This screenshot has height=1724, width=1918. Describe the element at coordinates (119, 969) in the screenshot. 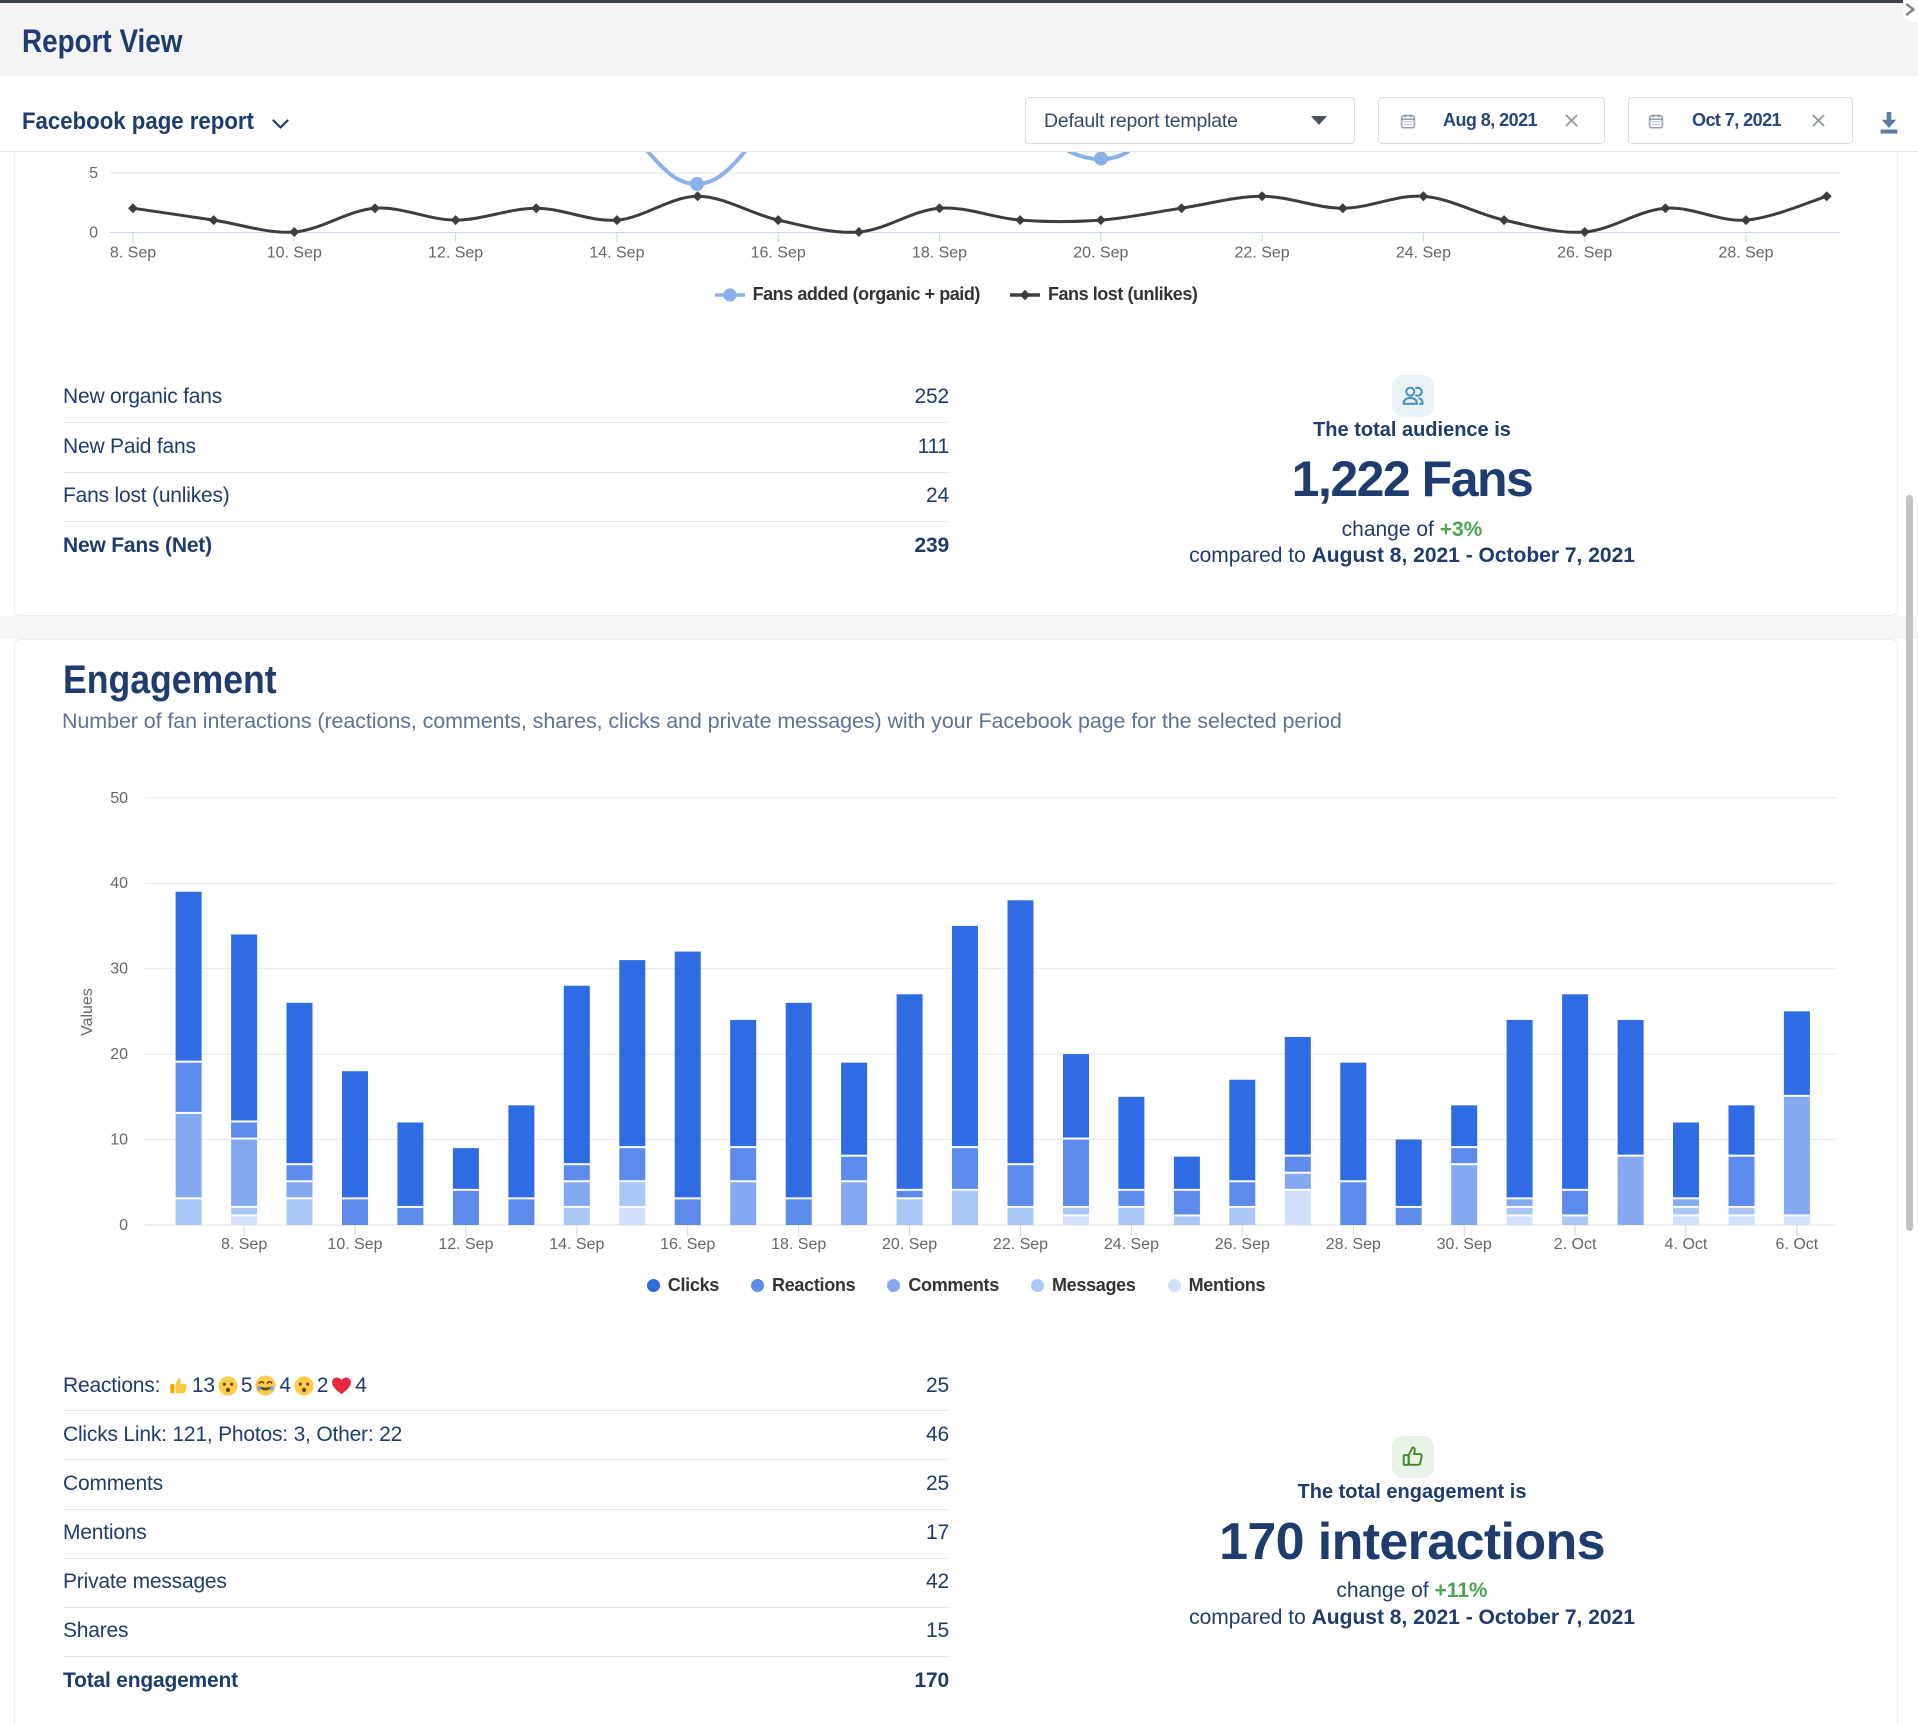

I see `svg-text: 30` at that location.